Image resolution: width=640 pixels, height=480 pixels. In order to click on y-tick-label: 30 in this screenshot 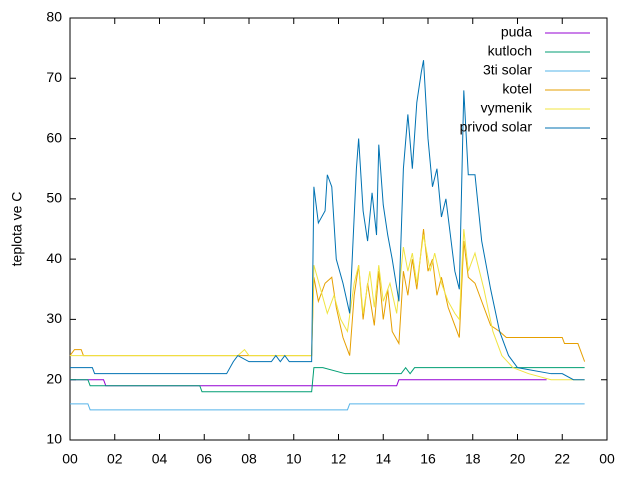, I will do `click(54, 318)`.